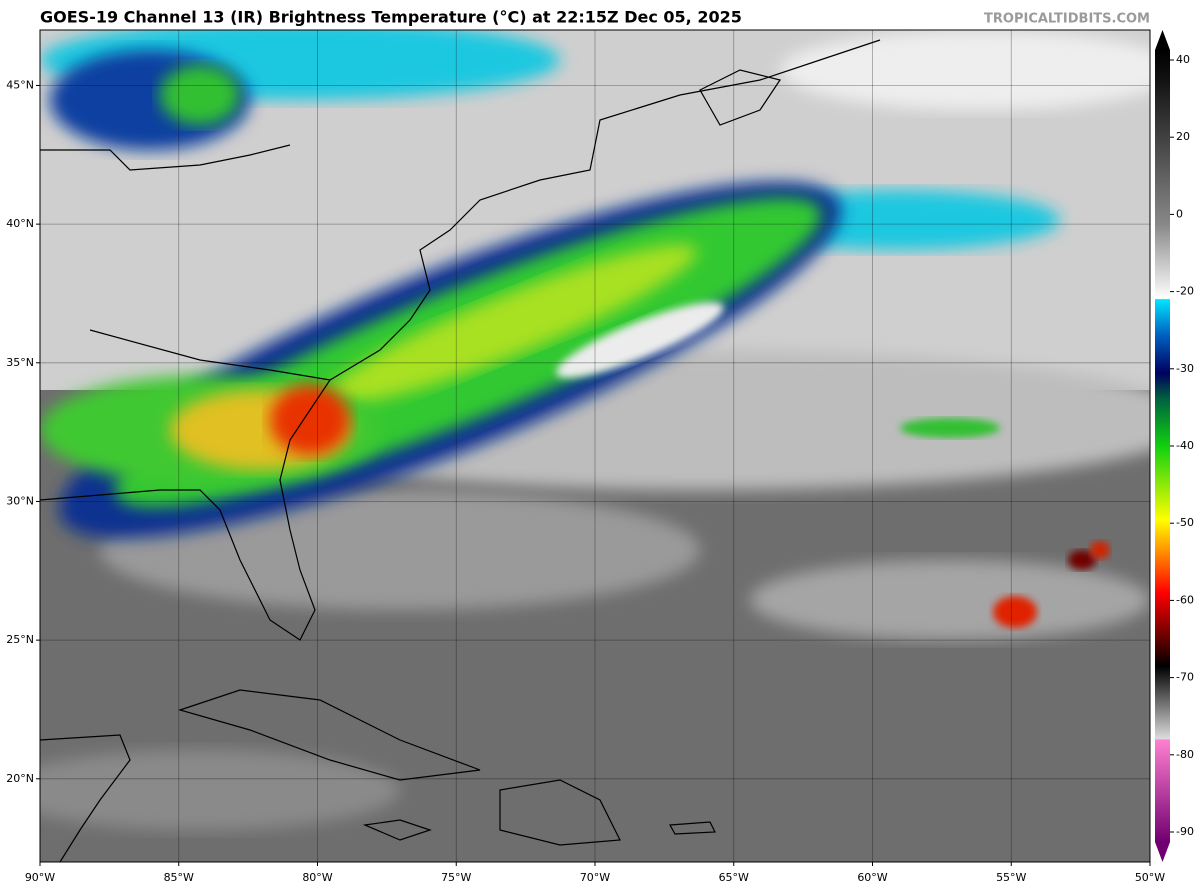 The width and height of the screenshot is (1200, 885). What do you see at coordinates (20, 362) in the screenshot?
I see `y-tick-label: 35°N` at bounding box center [20, 362].